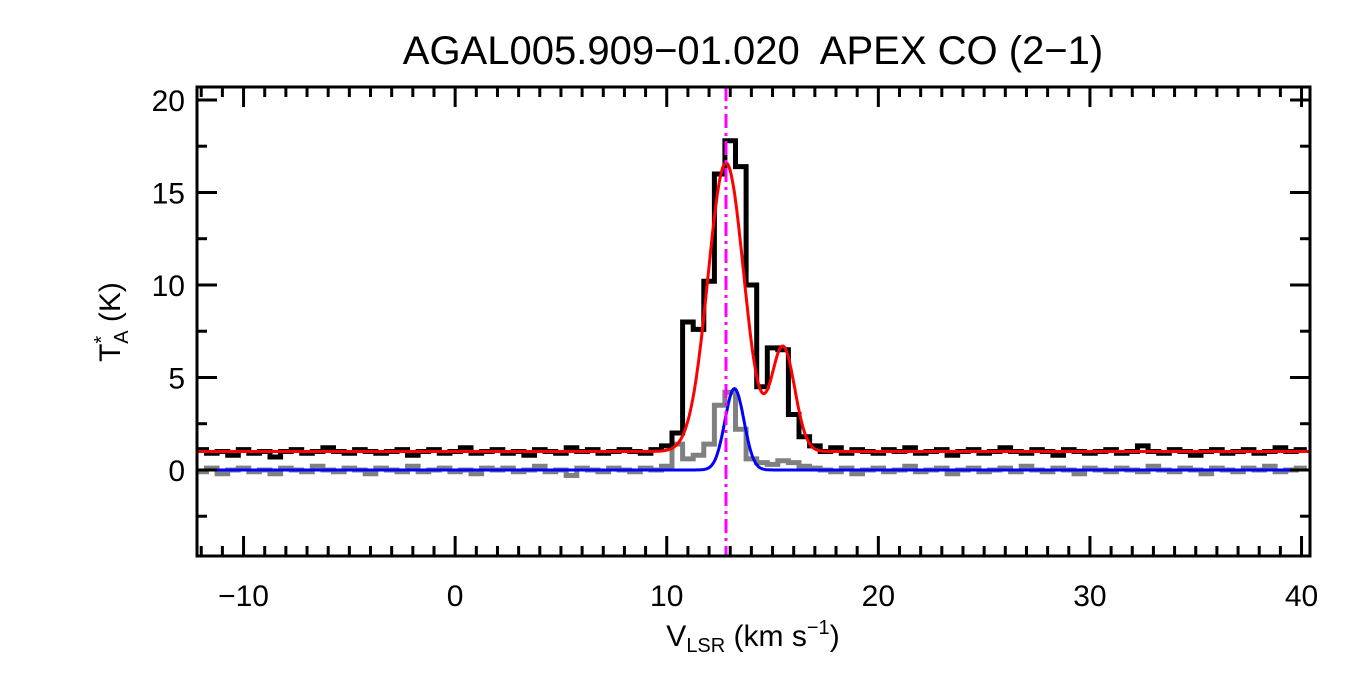 The width and height of the screenshot is (1350, 680). What do you see at coordinates (168, 101) in the screenshot?
I see `y-tick-label: 20` at bounding box center [168, 101].